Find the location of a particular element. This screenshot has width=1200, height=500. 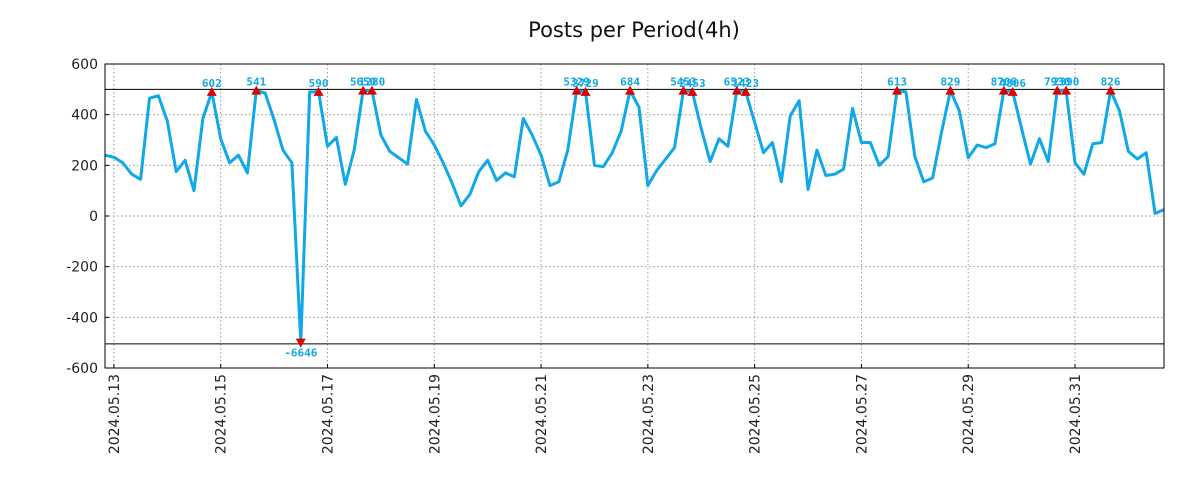

y-tick-label: 400 is located at coordinates (84, 116).